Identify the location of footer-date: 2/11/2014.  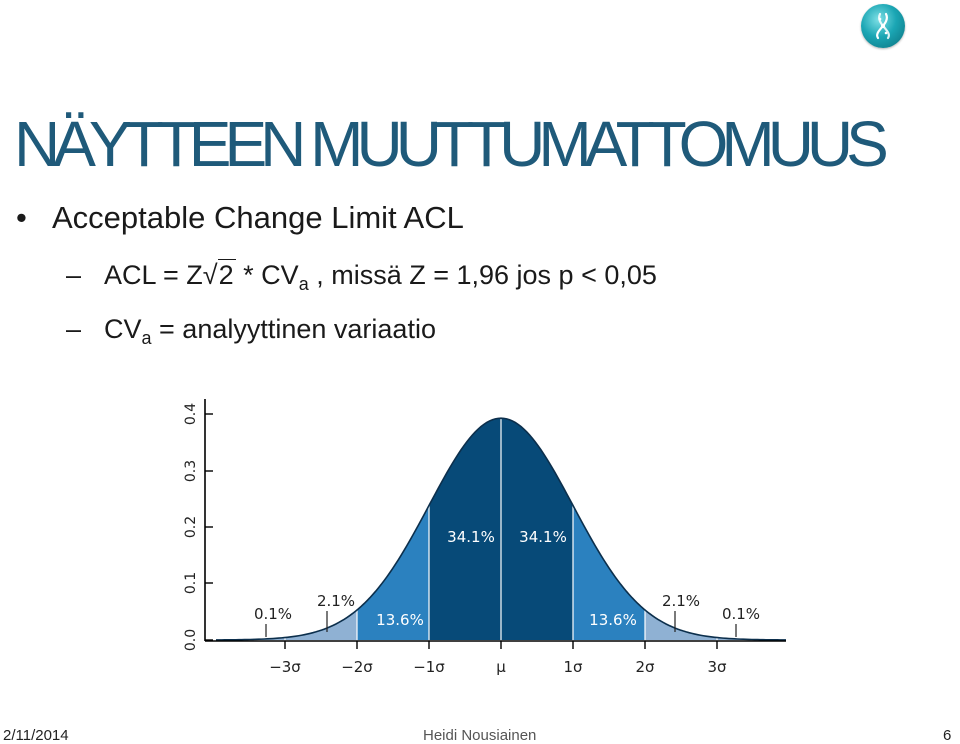
(36, 735).